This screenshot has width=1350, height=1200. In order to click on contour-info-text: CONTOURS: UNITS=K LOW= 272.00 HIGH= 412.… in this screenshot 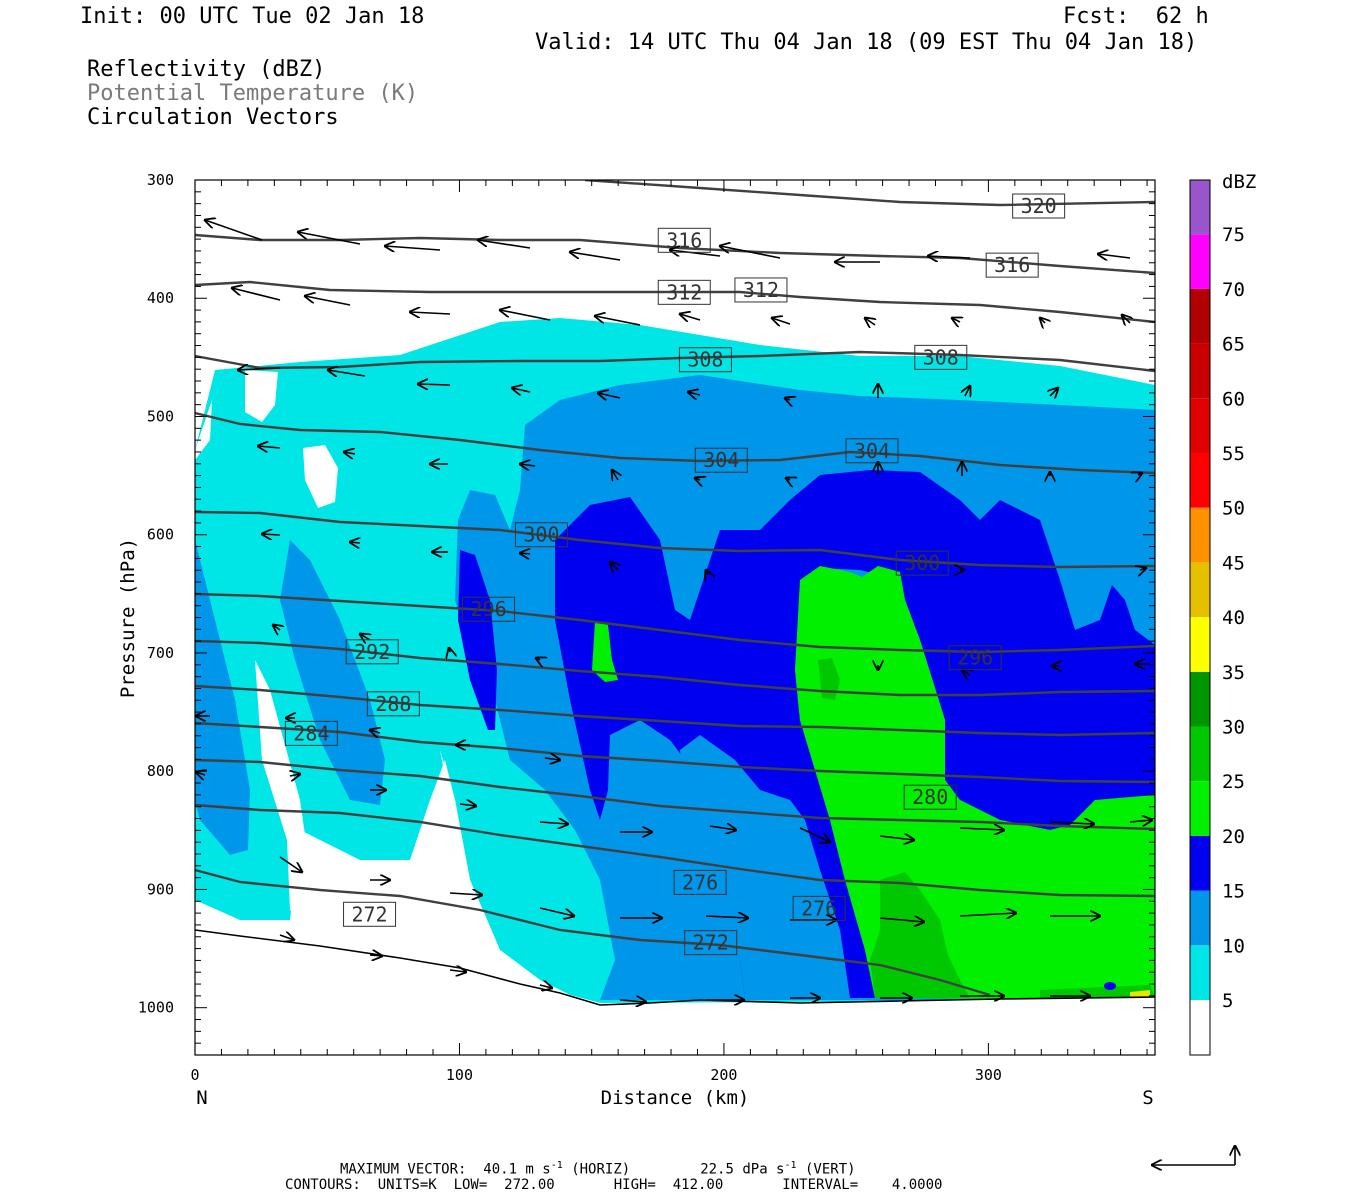, I will do `click(614, 1185)`.